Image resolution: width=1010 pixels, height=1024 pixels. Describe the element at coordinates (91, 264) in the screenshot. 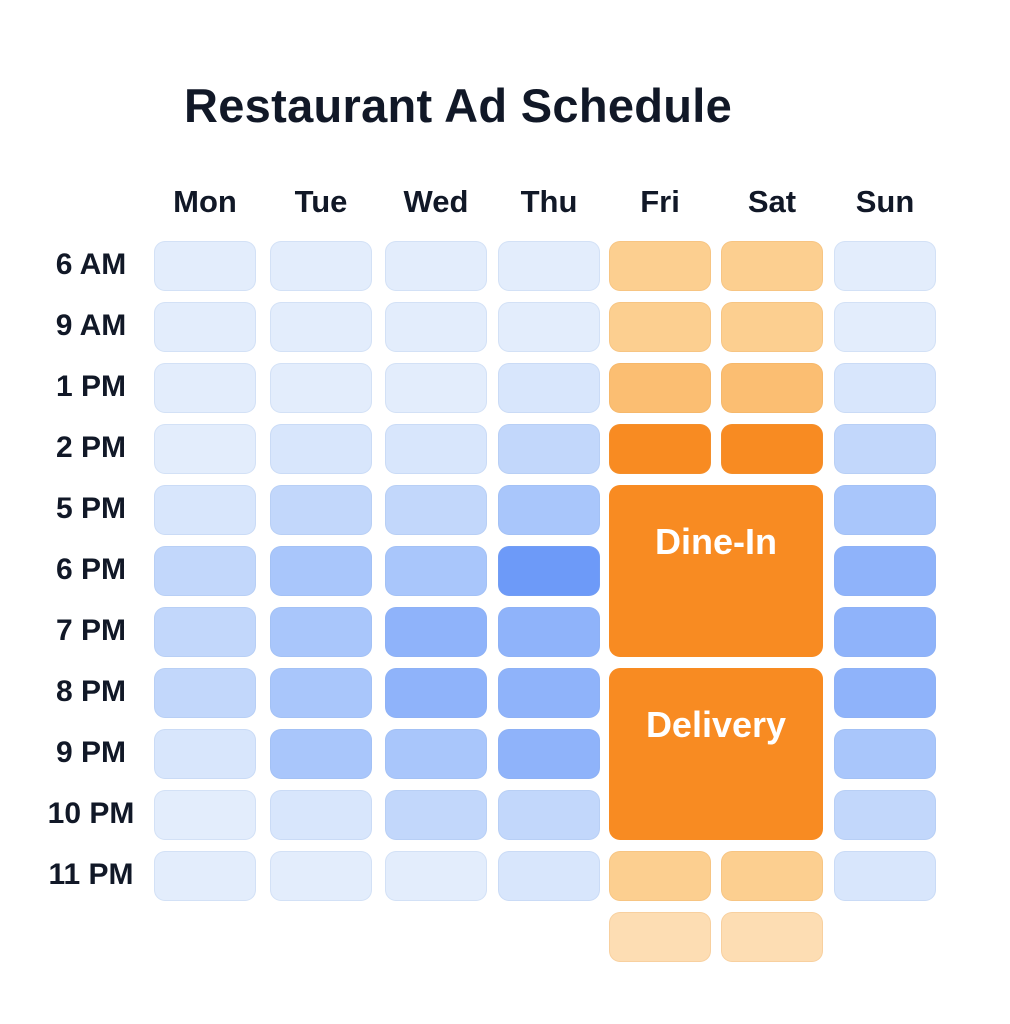

I see `row-label-6-am: 6 AM` at that location.